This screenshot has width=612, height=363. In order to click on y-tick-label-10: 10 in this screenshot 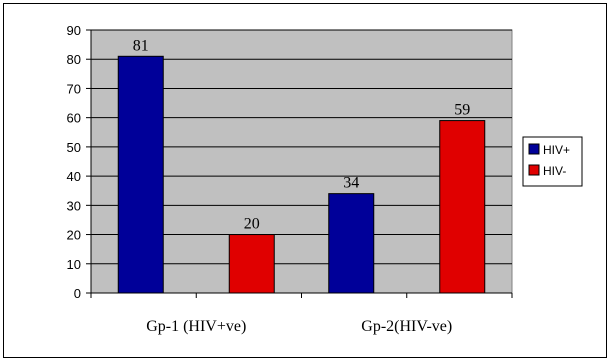, I will do `click(74, 264)`.